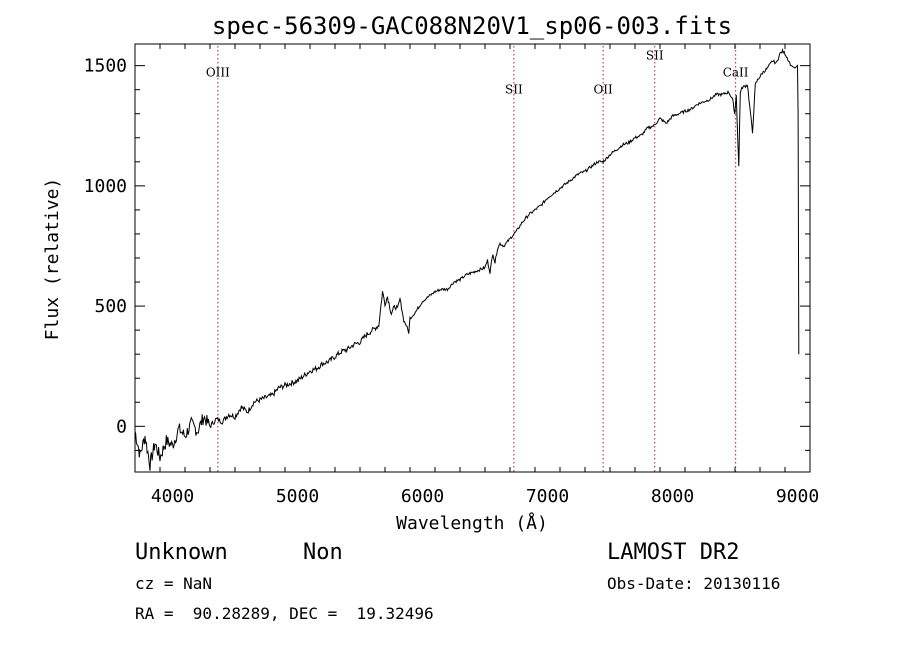 The image size is (900, 649). Describe the element at coordinates (121, 426) in the screenshot. I see `y-tick-label: 0` at that location.